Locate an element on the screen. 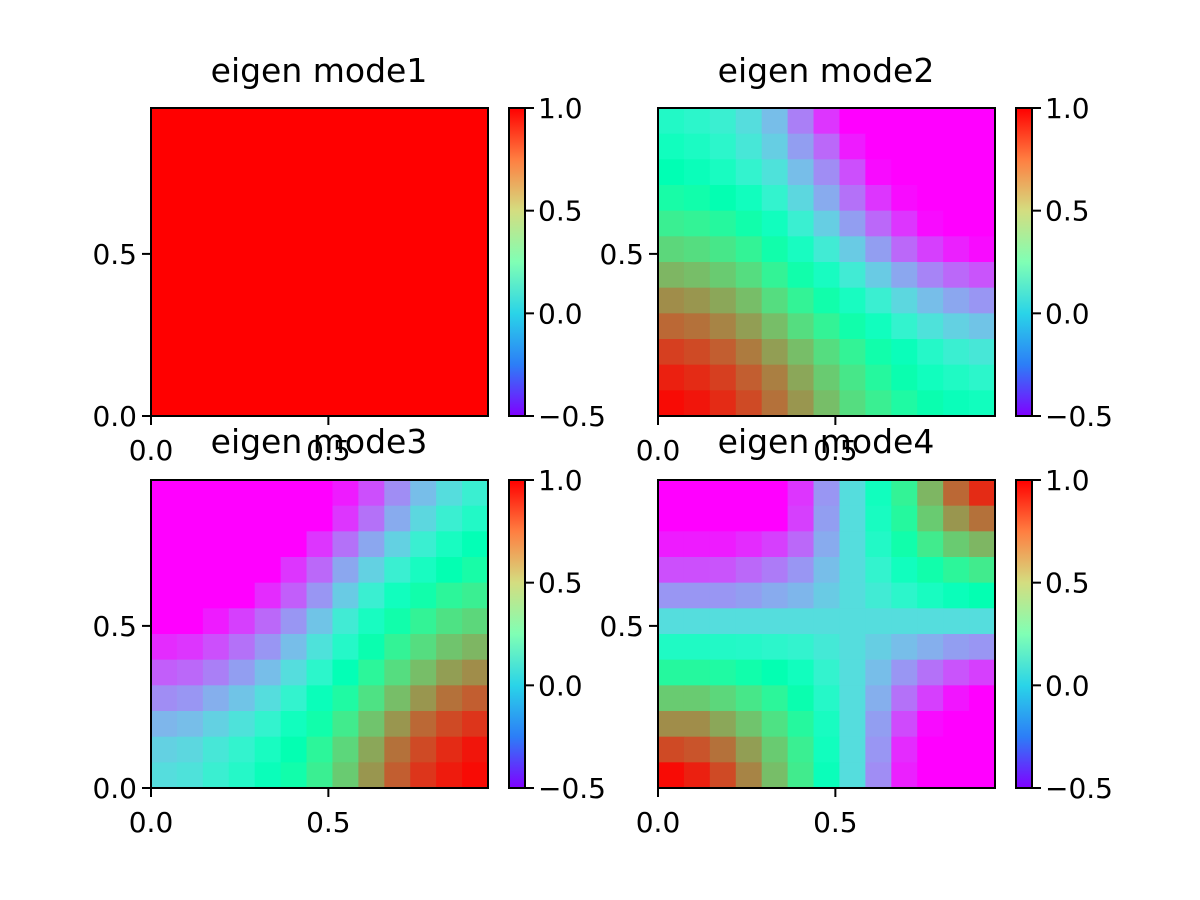 This screenshot has width=1200, height=900. colorbar-tick-label: 1.0 is located at coordinates (560, 108).